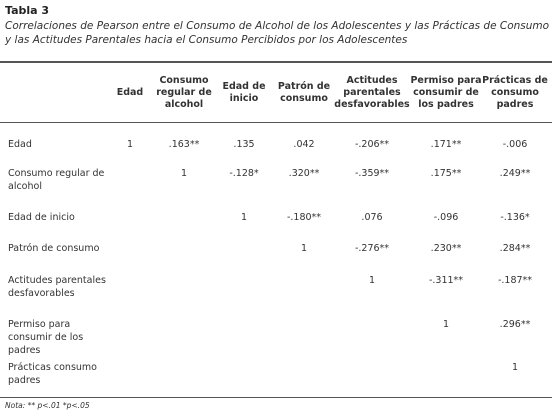  What do you see at coordinates (304, 92) in the screenshot?
I see `column-header: Patrón de consumo` at bounding box center [304, 92].